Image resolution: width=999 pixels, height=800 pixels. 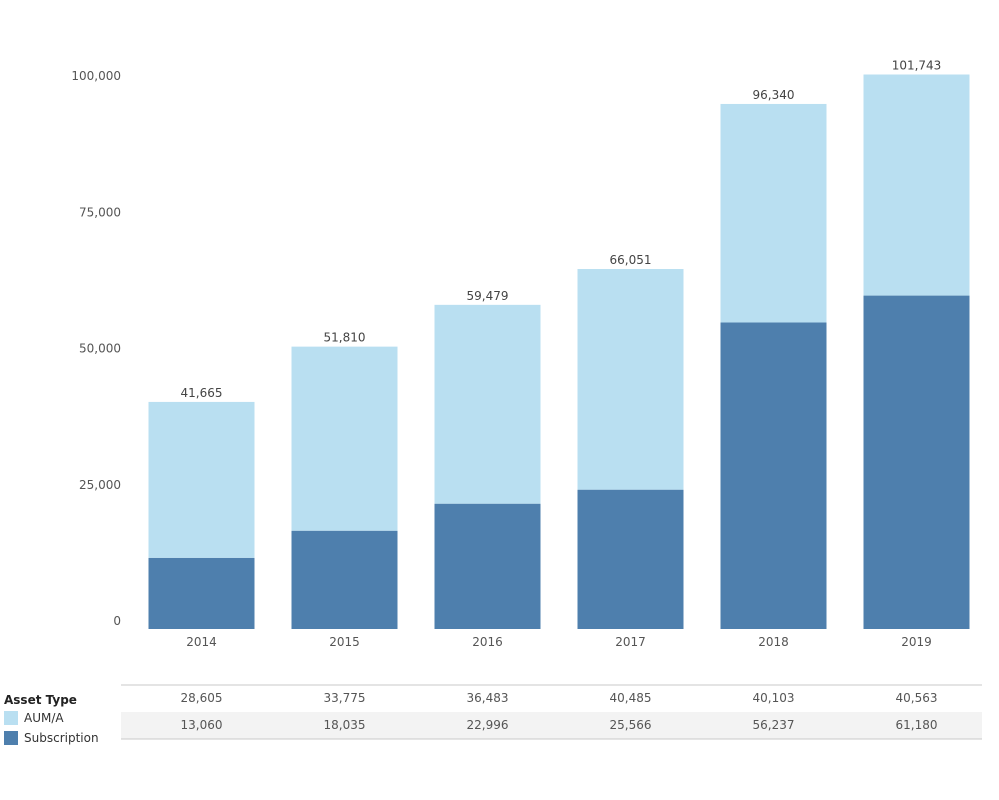 I want to click on table-cell: 18,035, so click(x=345, y=725).